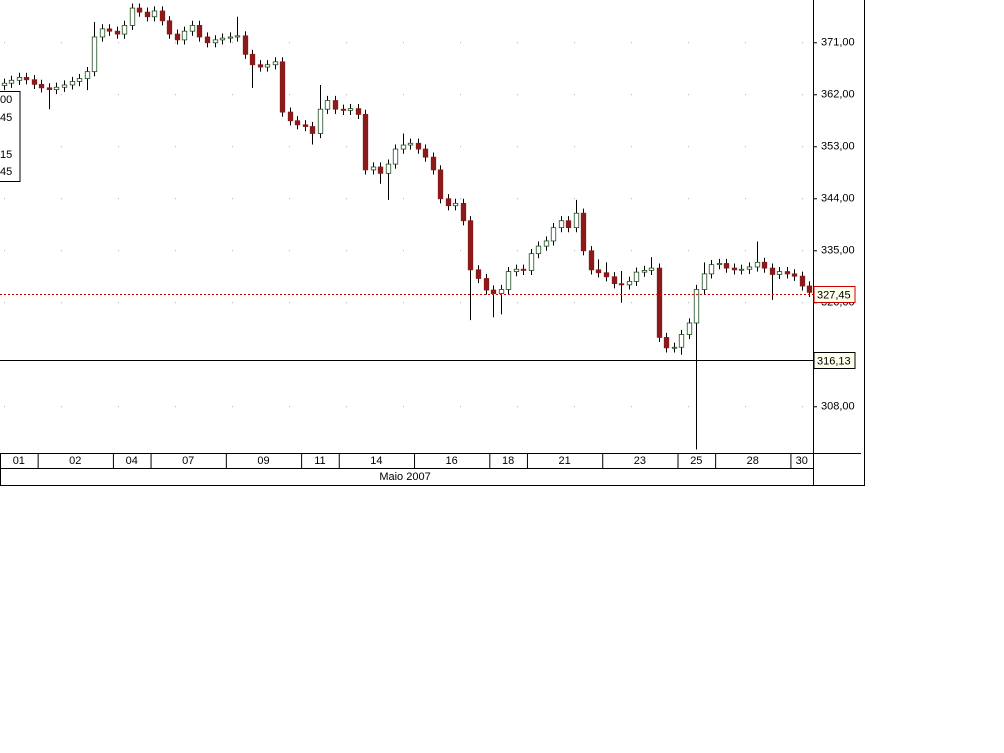 This screenshot has height=753, width=1004. What do you see at coordinates (564, 461) in the screenshot?
I see `x-tick-label: 21` at bounding box center [564, 461].